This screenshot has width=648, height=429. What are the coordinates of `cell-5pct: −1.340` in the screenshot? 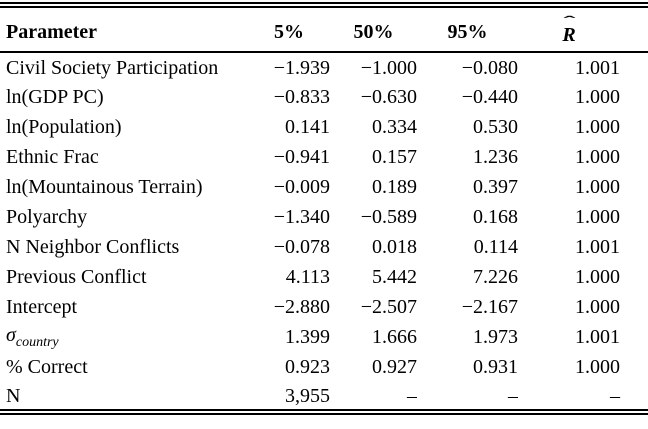 It's located at (301, 217).